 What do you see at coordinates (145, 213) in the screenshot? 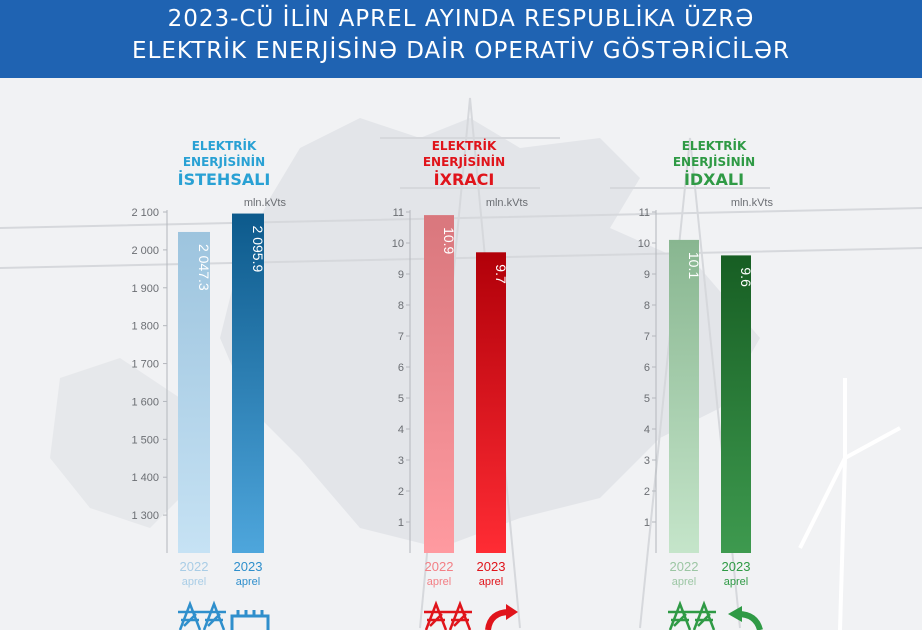
I see `production-ytick-label: 2 100` at bounding box center [145, 213].